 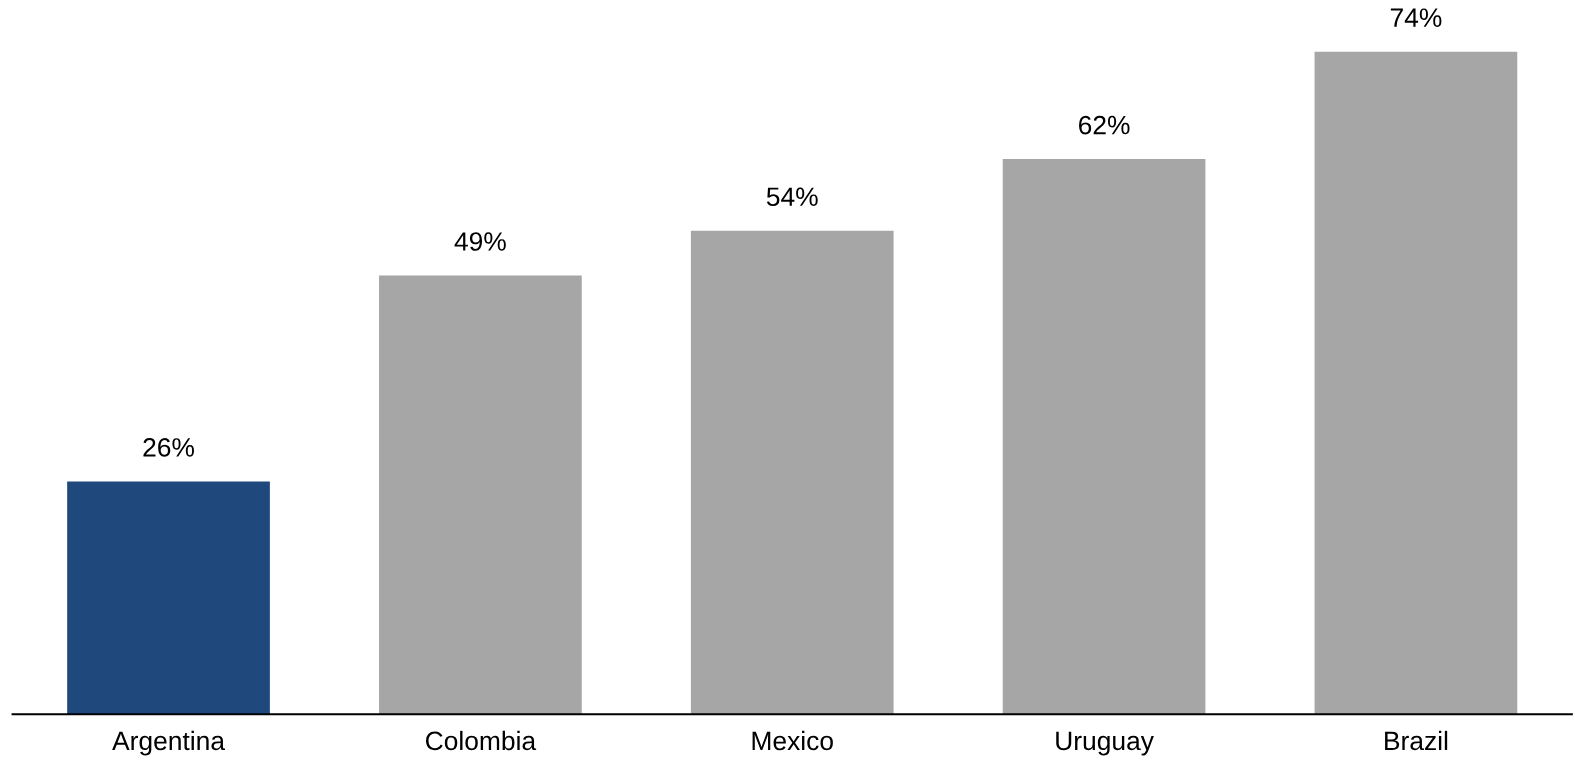 What do you see at coordinates (169, 743) in the screenshot?
I see `x-tick-label: Argentina` at bounding box center [169, 743].